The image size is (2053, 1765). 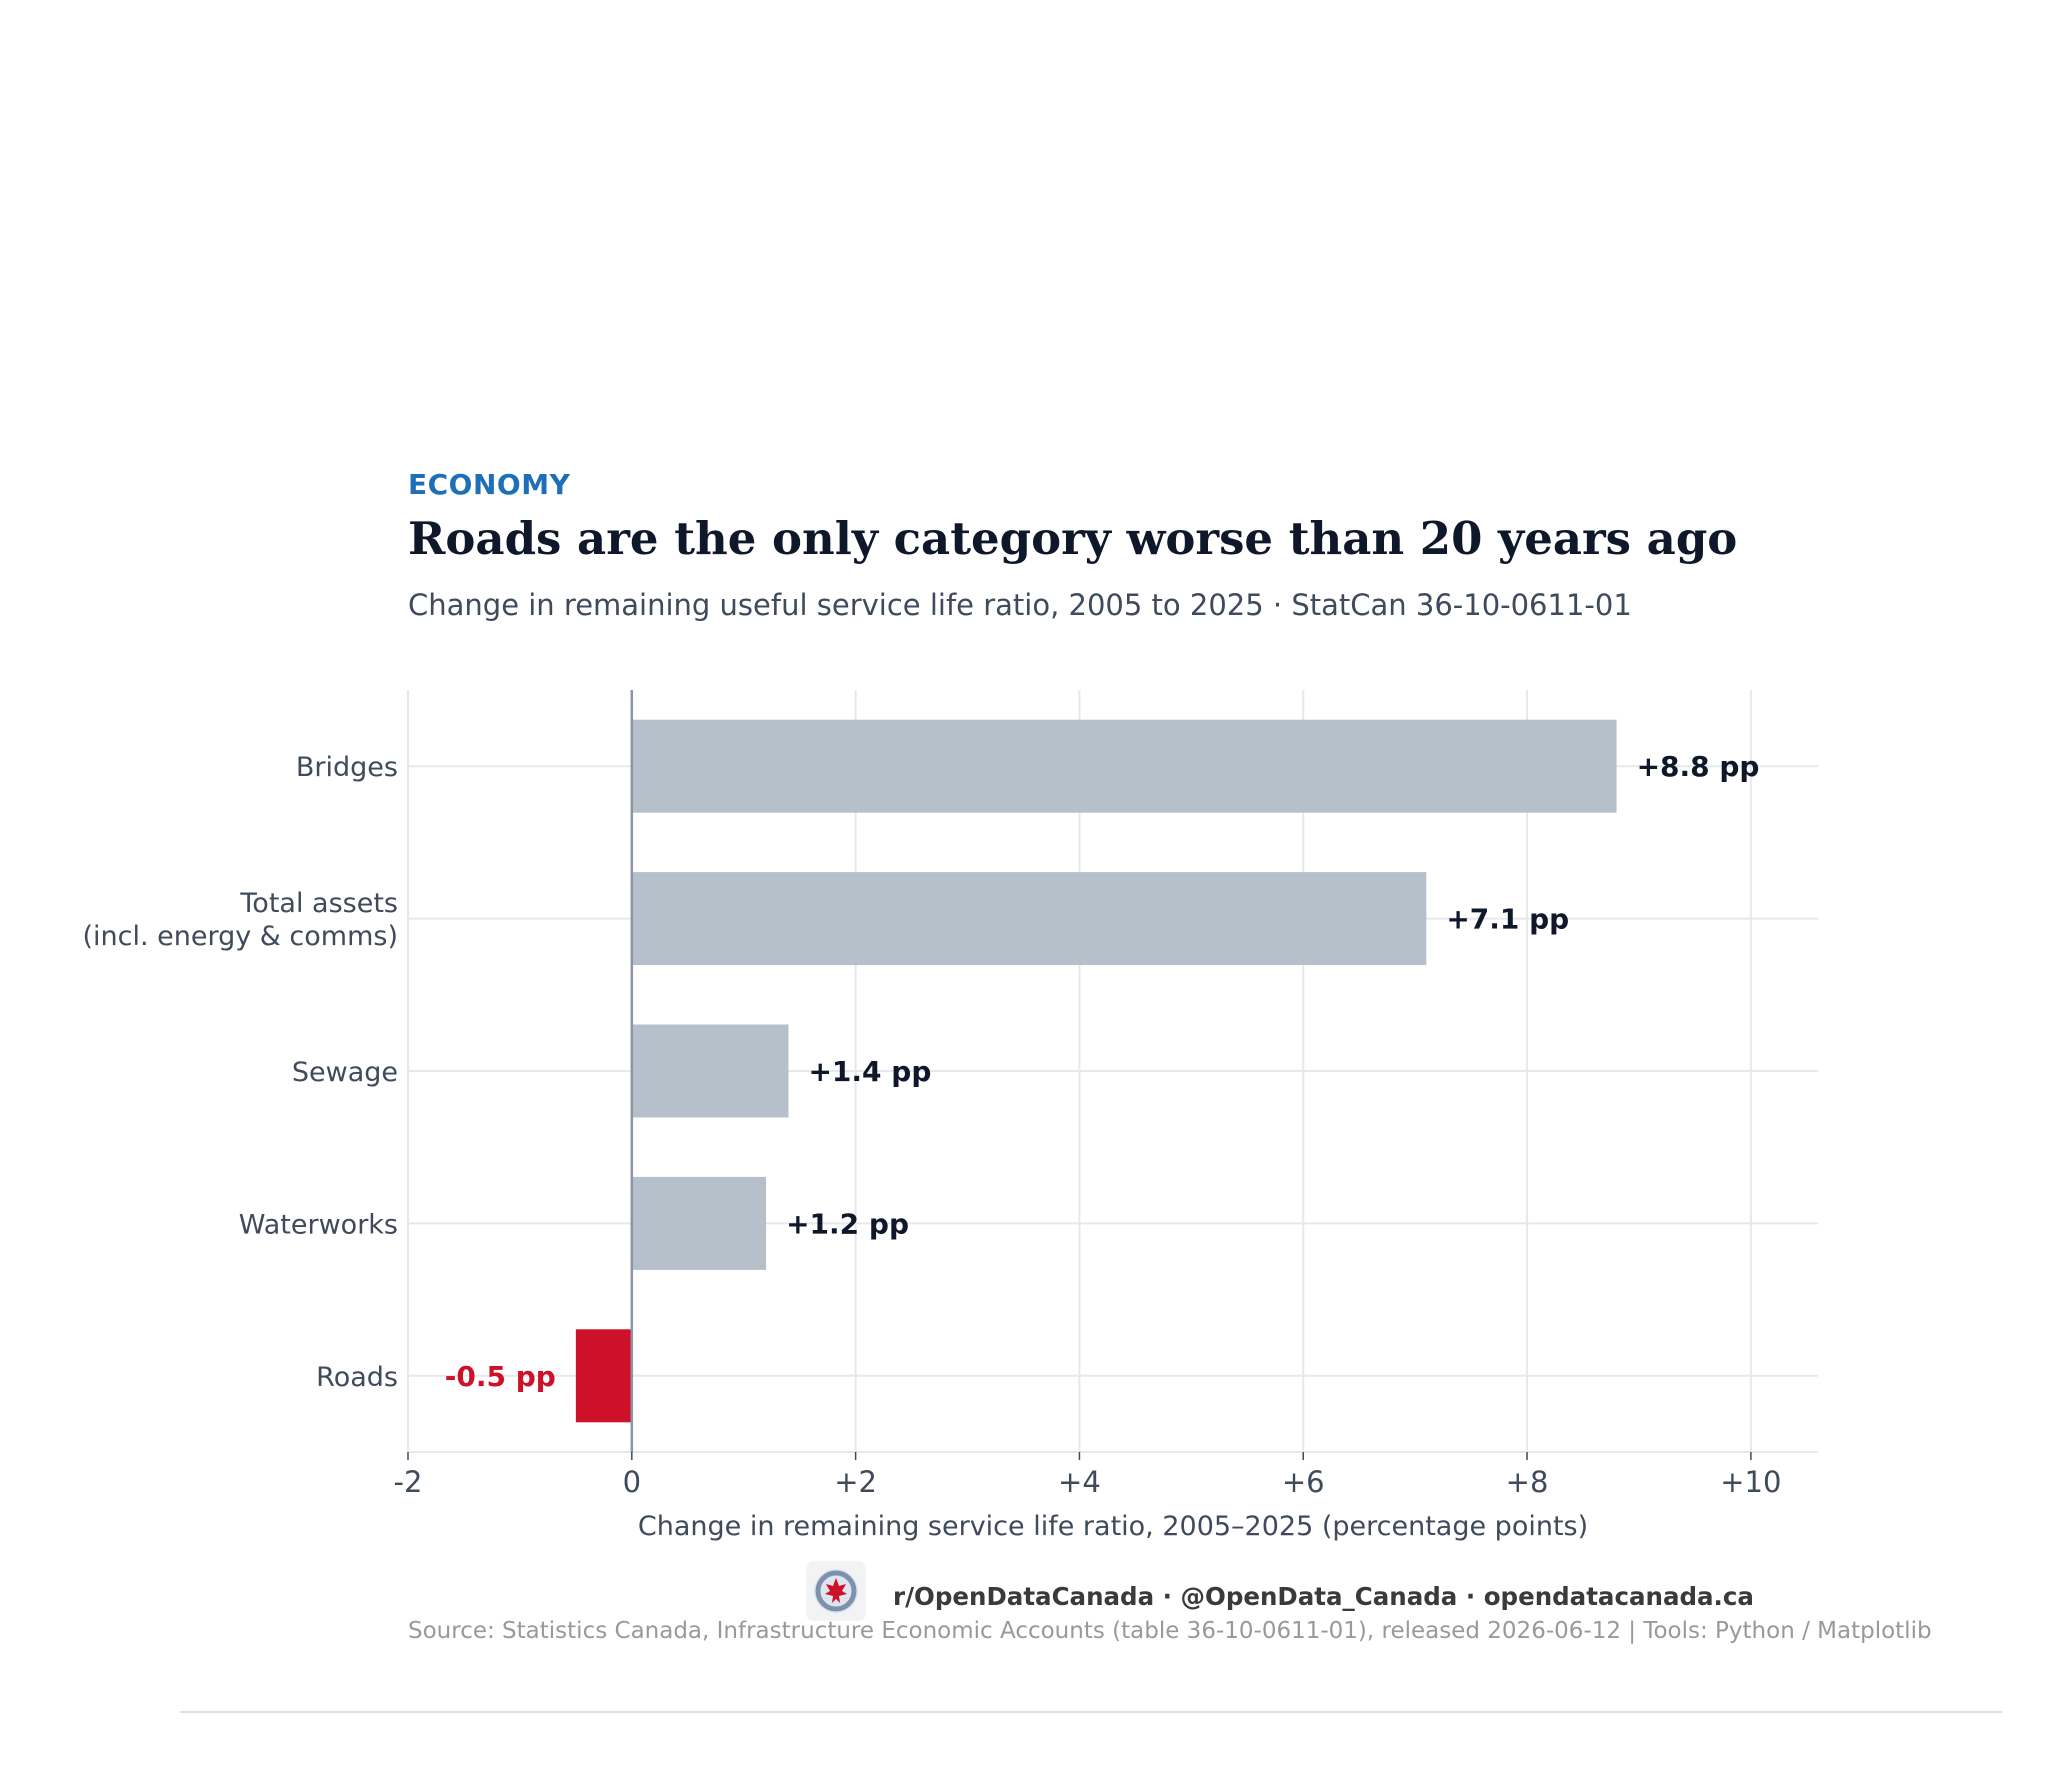 I want to click on data-label: +8.8 pp, so click(x=1698, y=766).